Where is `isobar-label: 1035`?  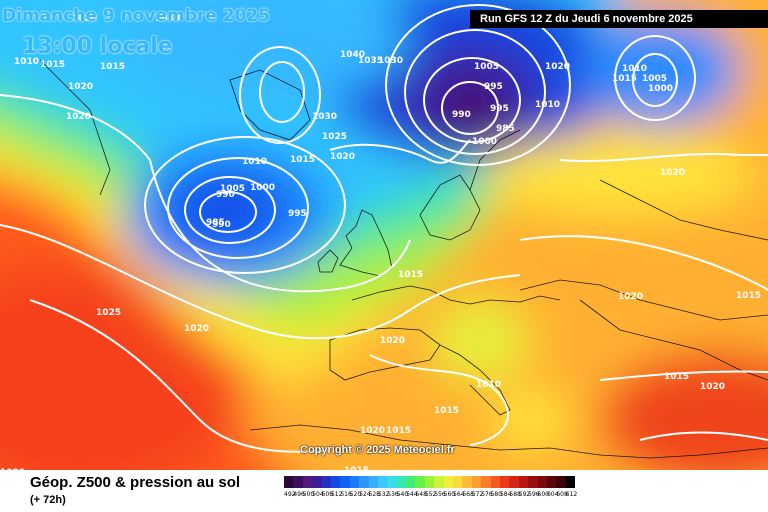
isobar-label: 1035 is located at coordinates (370, 61).